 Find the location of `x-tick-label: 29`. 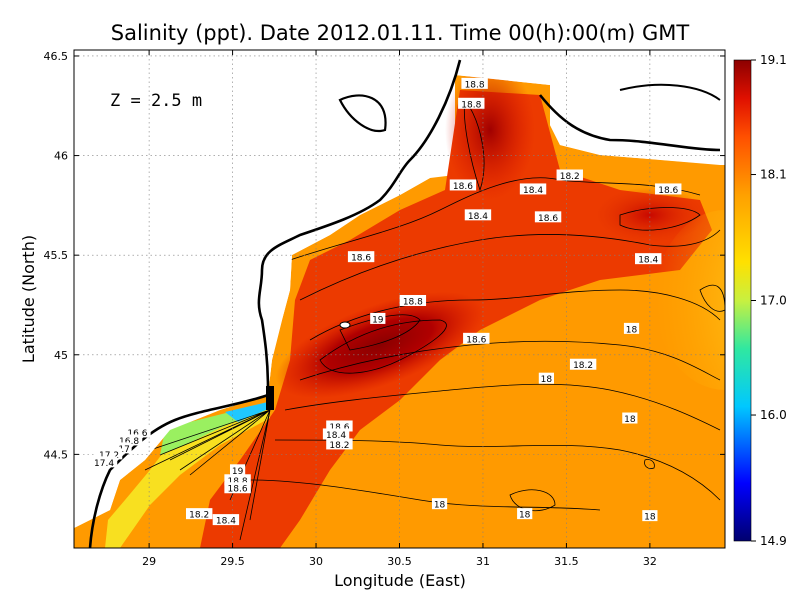

x-tick-label: 29 is located at coordinates (149, 561).